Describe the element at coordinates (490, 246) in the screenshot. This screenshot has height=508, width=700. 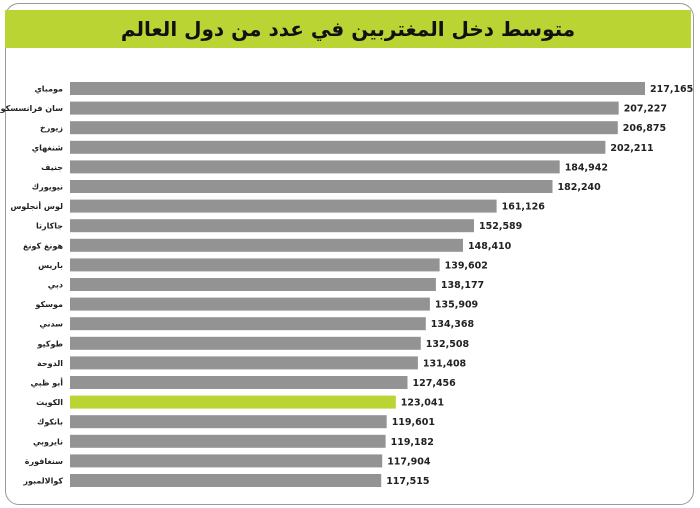
I see `value-label: 148,410` at that location.